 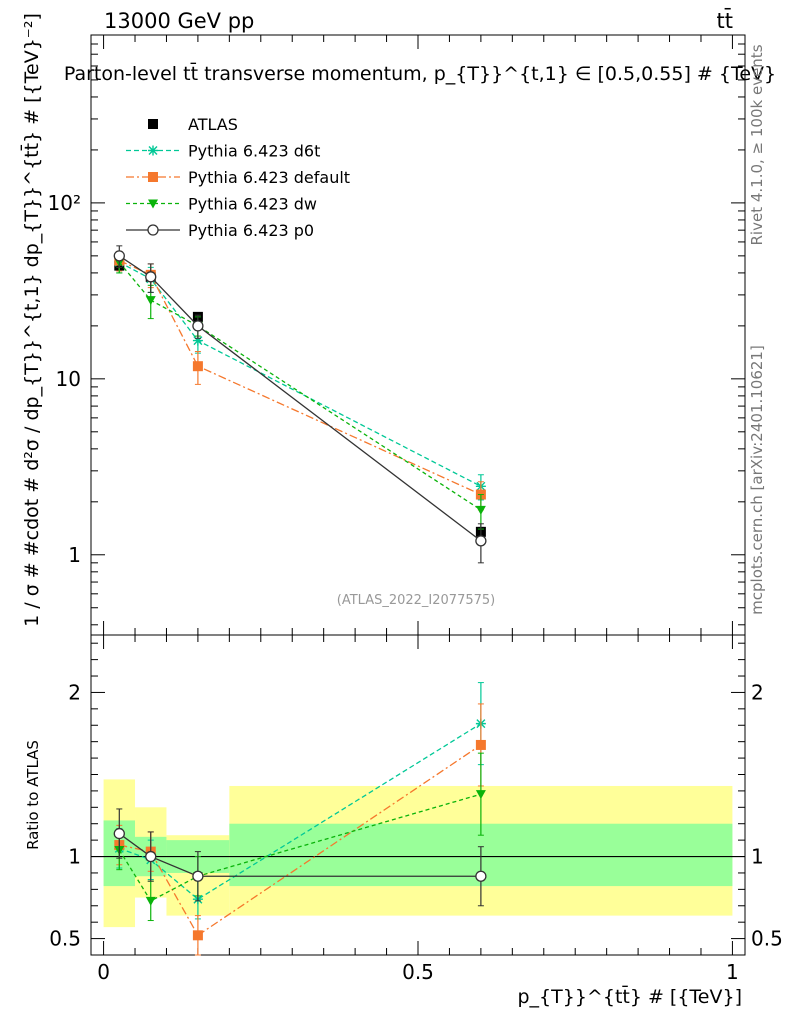 I want to click on ratio-y-tick-label-right: 1, so click(x=757, y=857).